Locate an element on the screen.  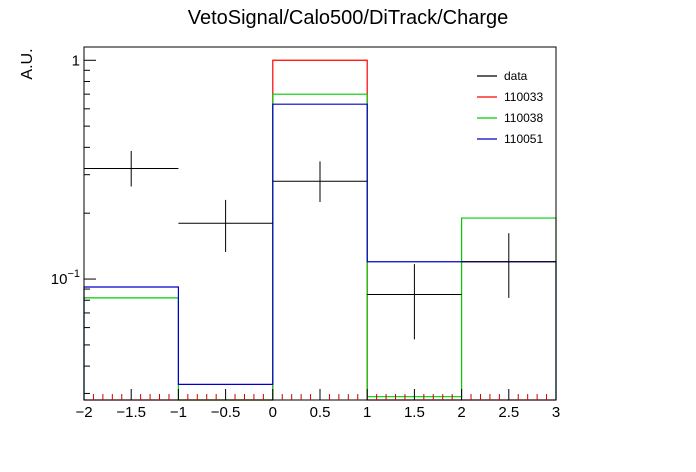
y-axis: 1 10−1 is located at coordinates (73, 223).